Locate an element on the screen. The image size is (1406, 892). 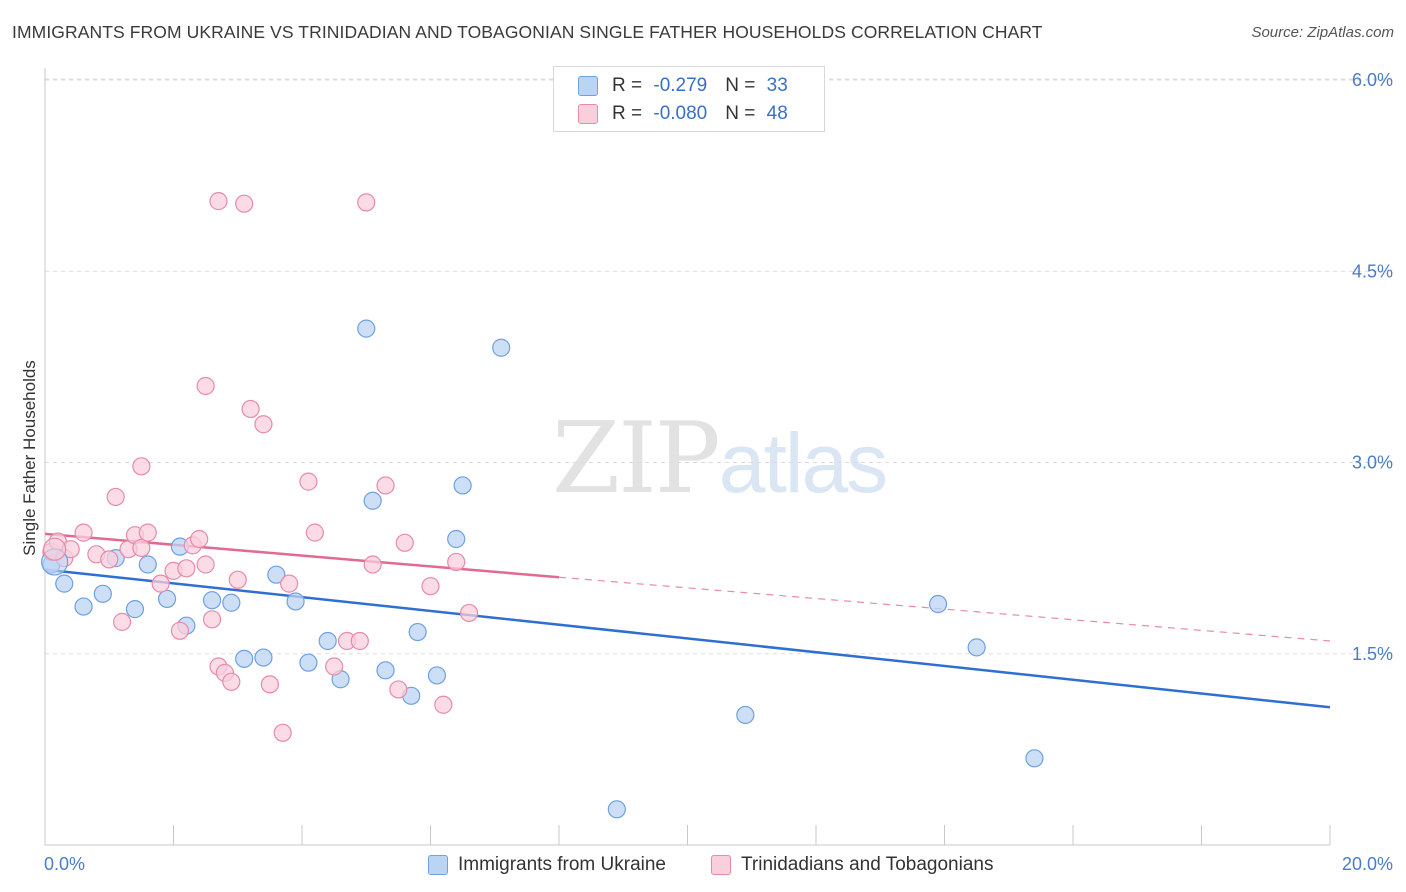
legend-n-value: 33 is located at coordinates (777, 85).